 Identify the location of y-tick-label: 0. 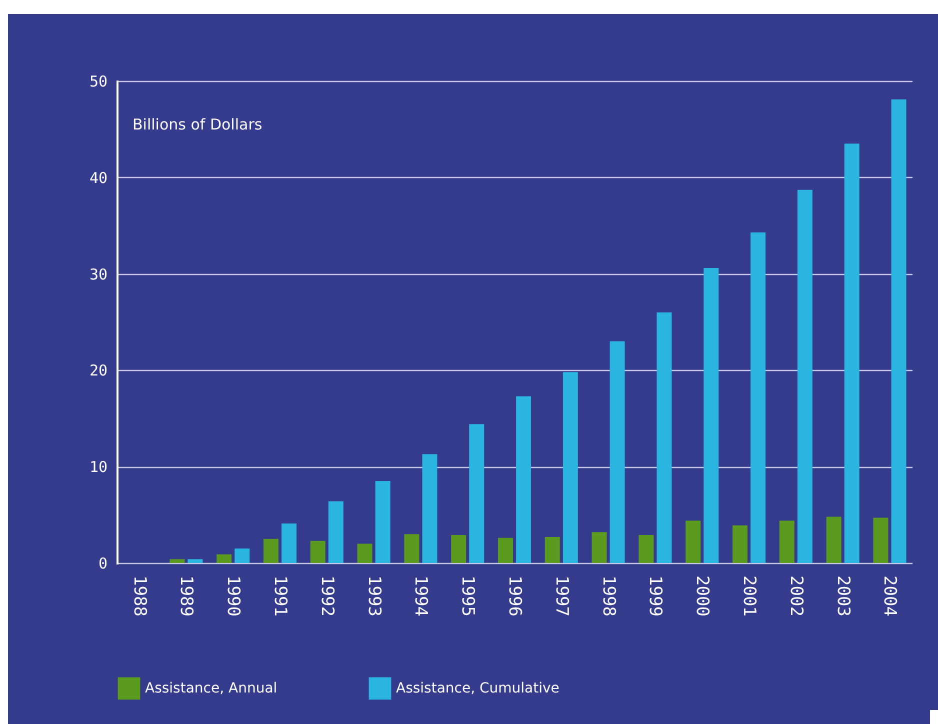
(103, 563).